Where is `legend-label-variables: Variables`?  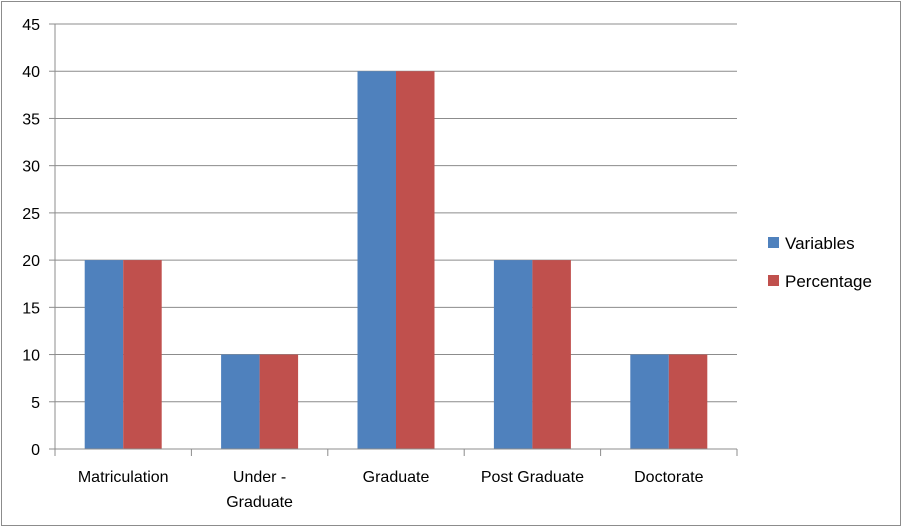 legend-label-variables: Variables is located at coordinates (820, 243).